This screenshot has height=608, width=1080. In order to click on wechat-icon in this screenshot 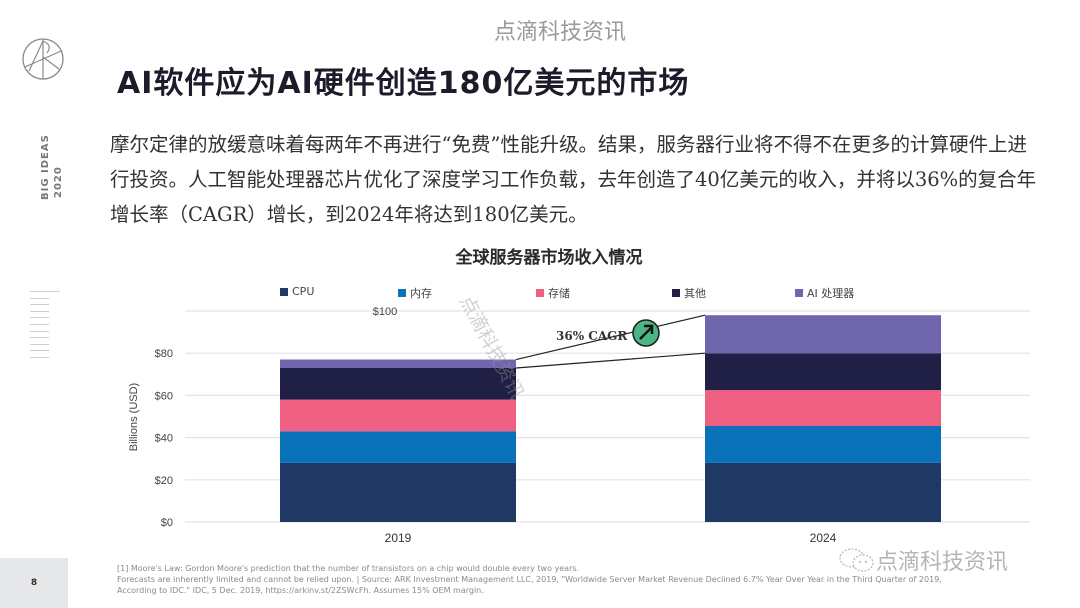, I will do `click(856, 560)`.